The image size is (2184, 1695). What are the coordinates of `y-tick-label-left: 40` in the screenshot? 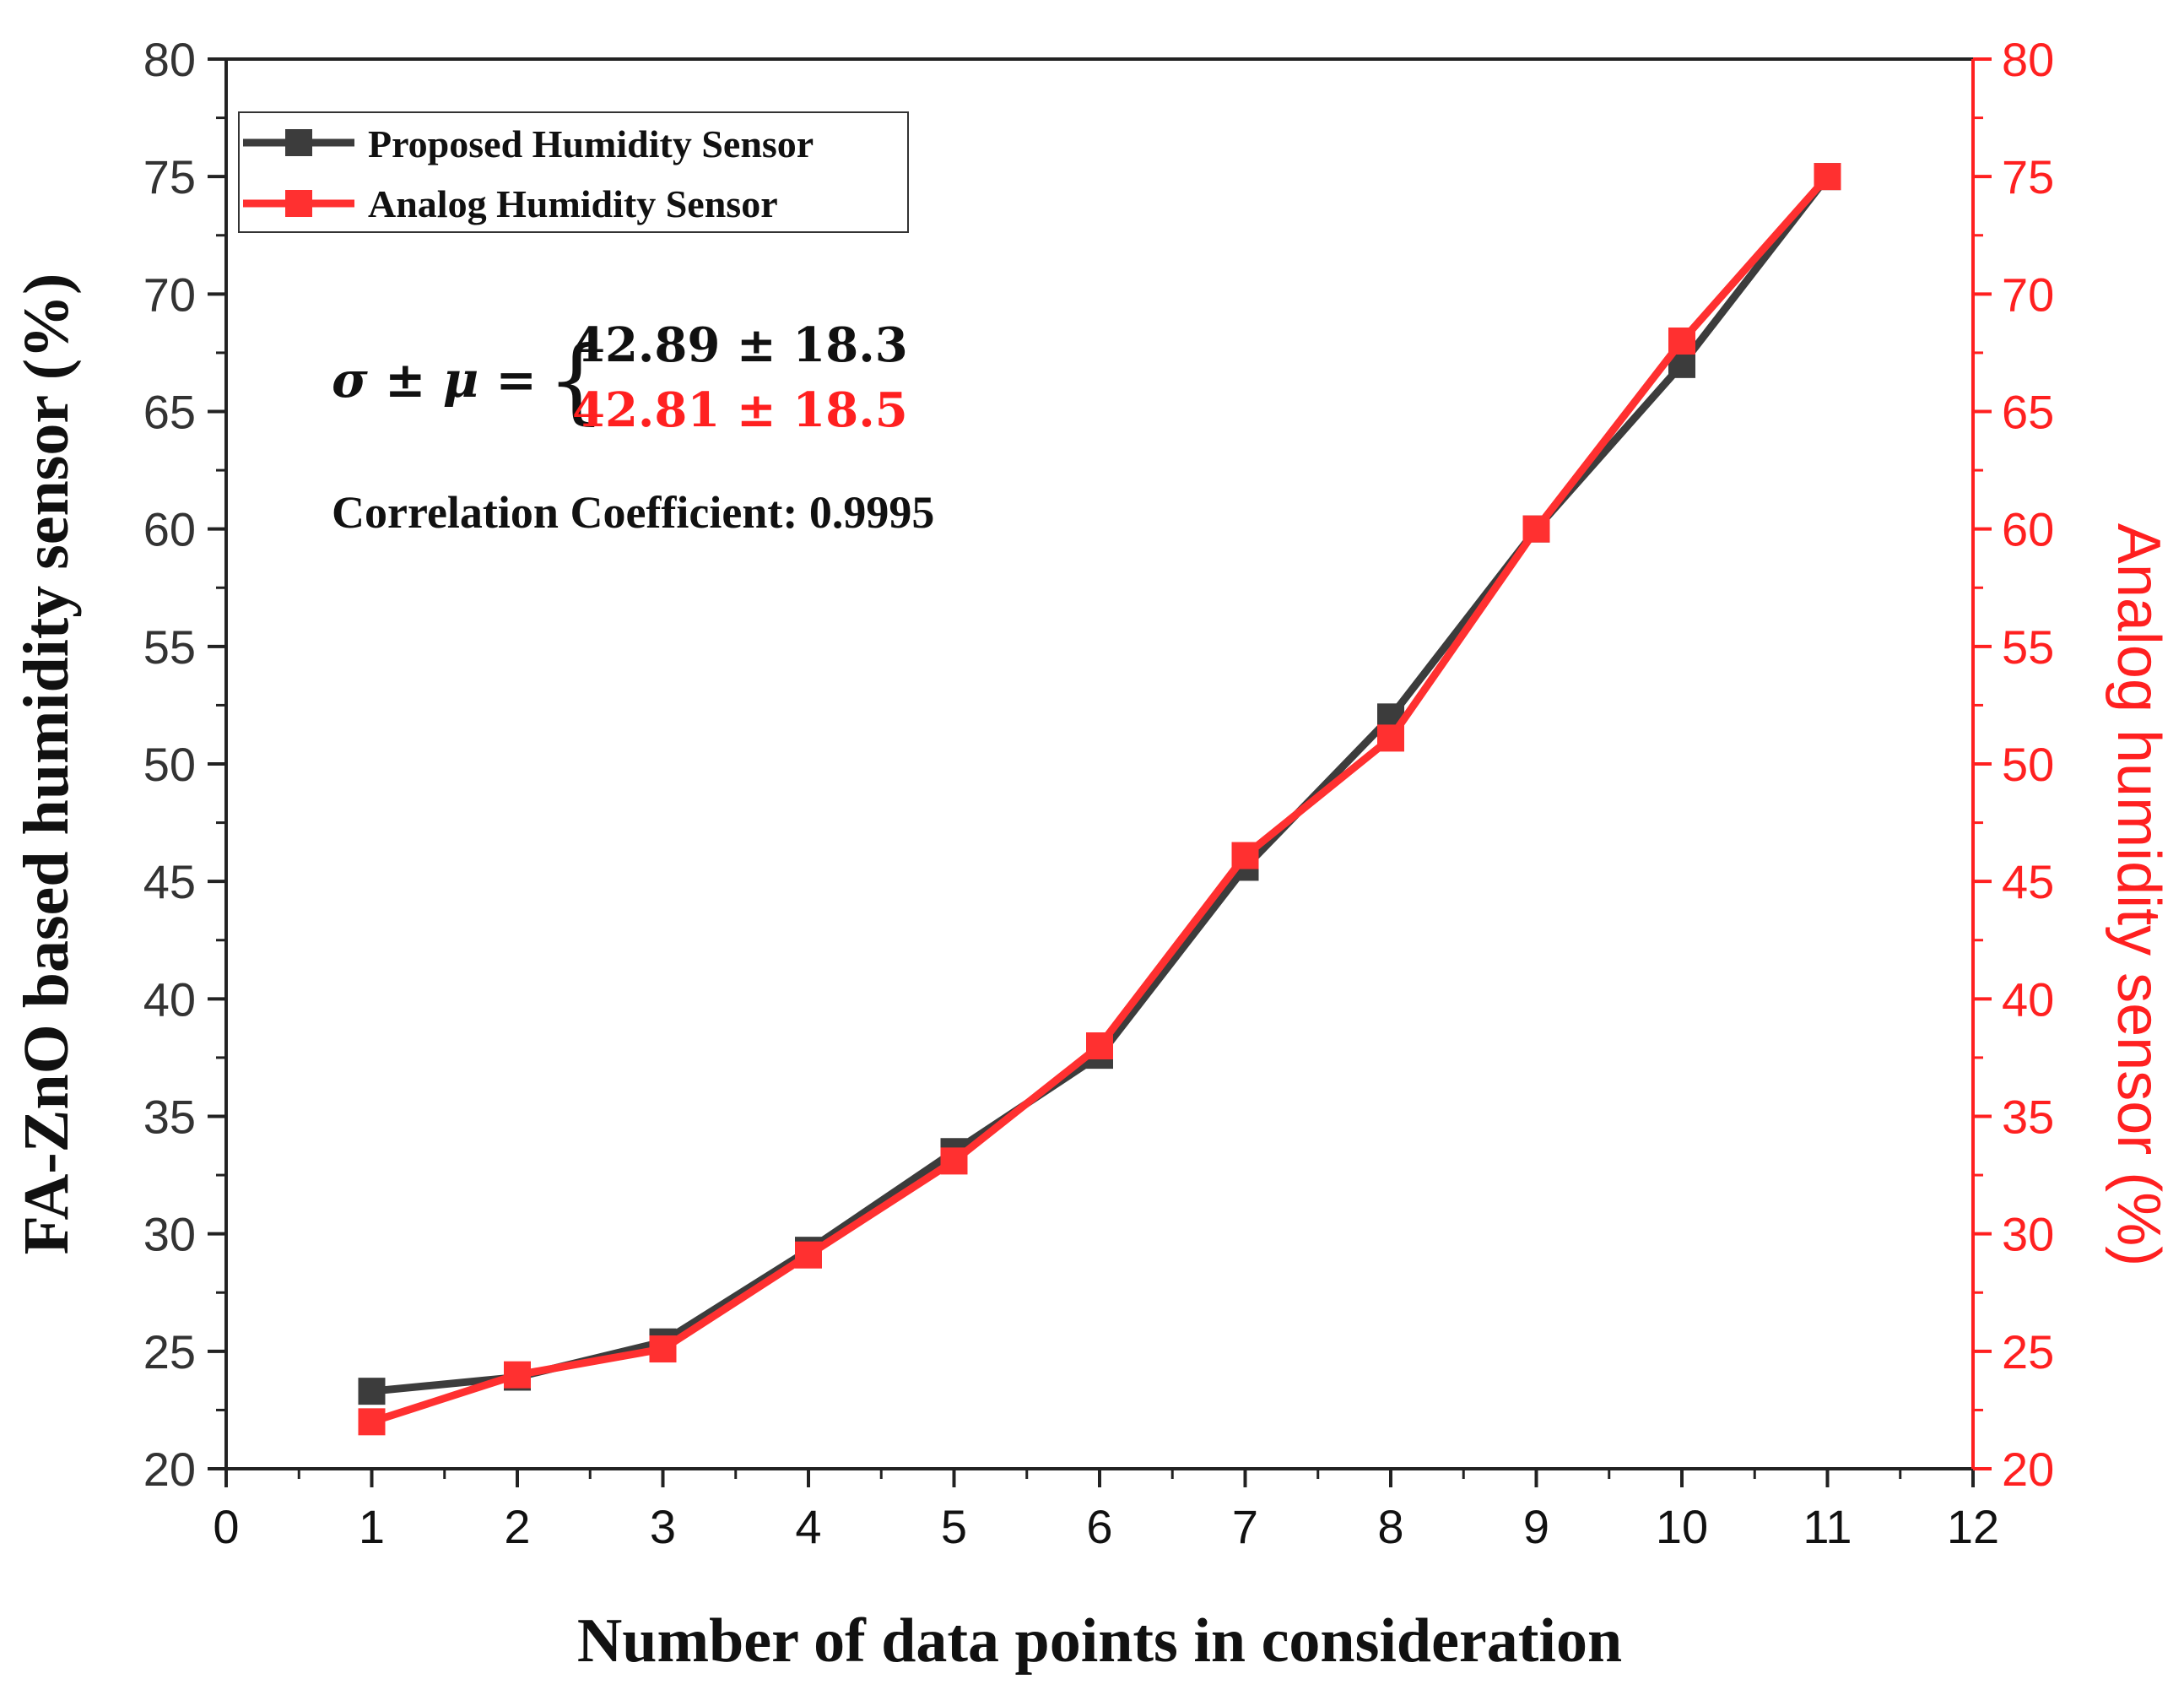 It's located at (169, 999).